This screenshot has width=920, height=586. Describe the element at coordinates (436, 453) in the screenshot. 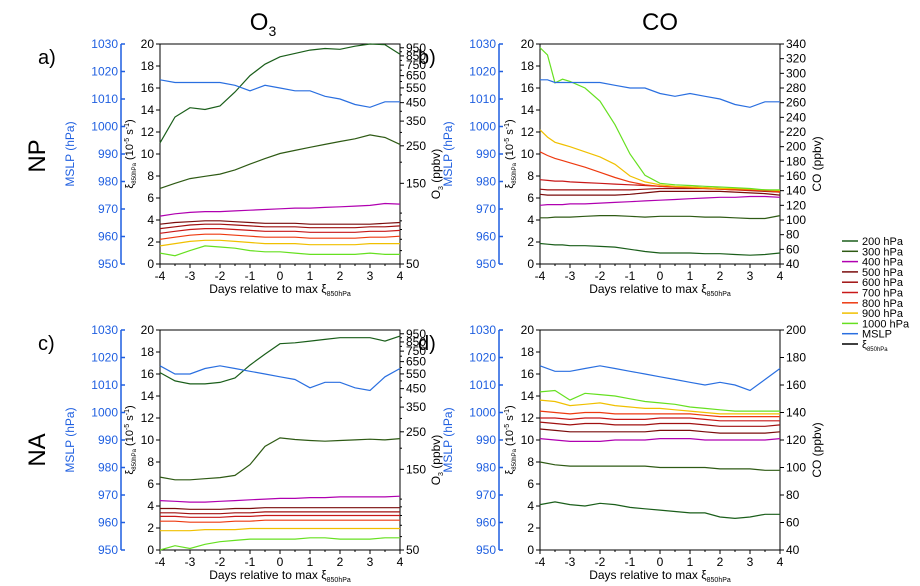

I see `o3-units: (ppbv)` at that location.